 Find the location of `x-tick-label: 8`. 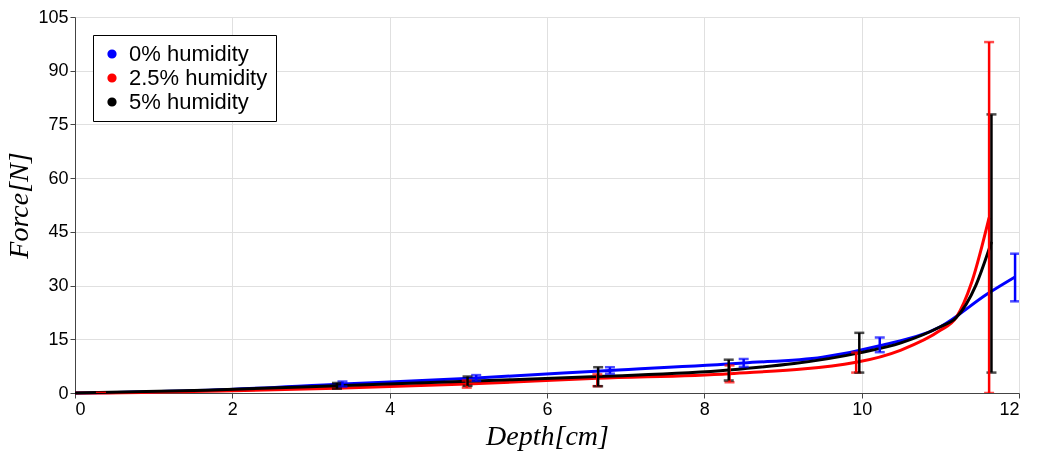

x-tick-label: 8 is located at coordinates (704, 408).